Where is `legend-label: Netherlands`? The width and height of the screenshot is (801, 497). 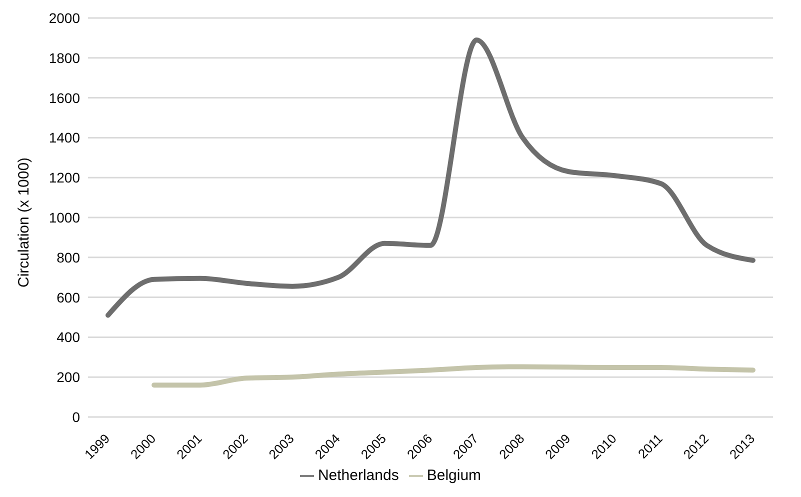 legend-label: Netherlands is located at coordinates (358, 475).